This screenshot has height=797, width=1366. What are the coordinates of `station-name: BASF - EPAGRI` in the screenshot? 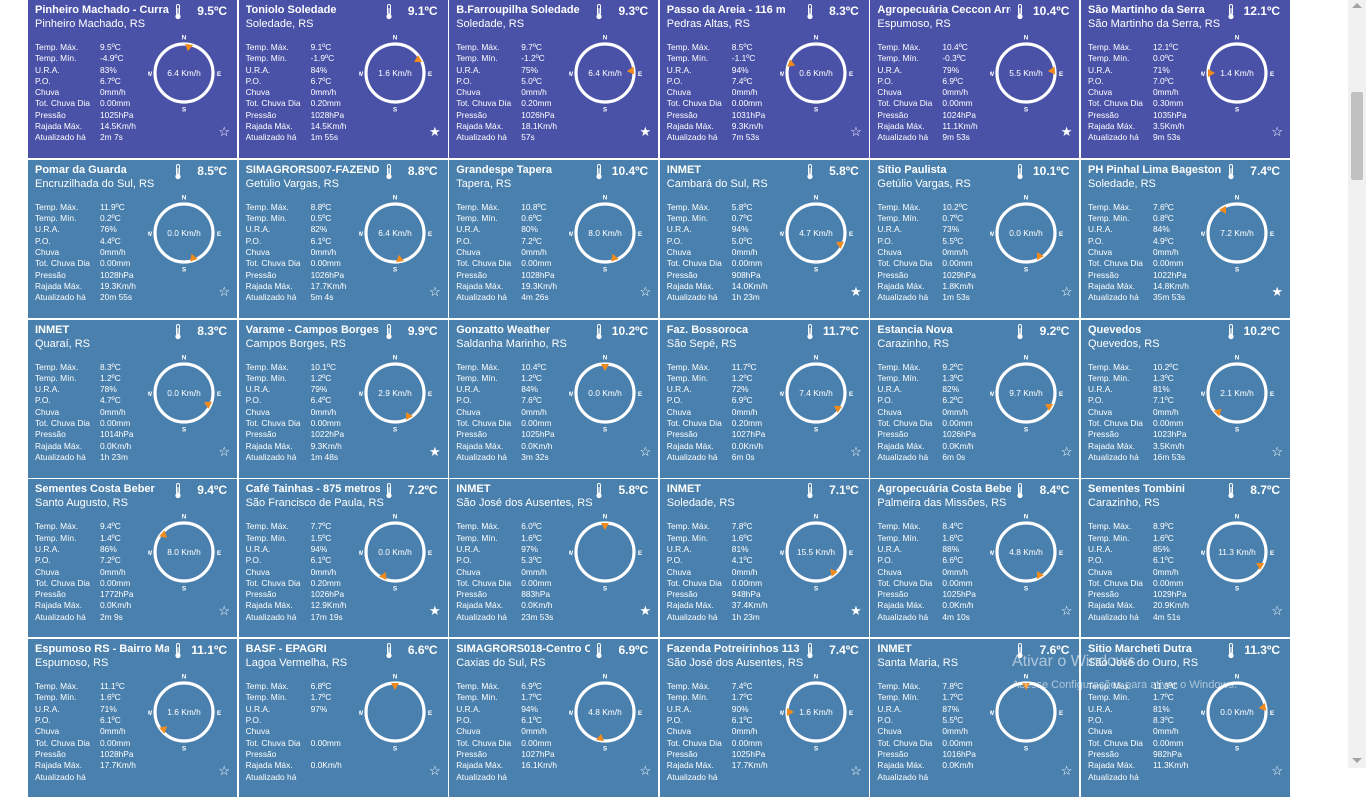 It's located at (286, 649).